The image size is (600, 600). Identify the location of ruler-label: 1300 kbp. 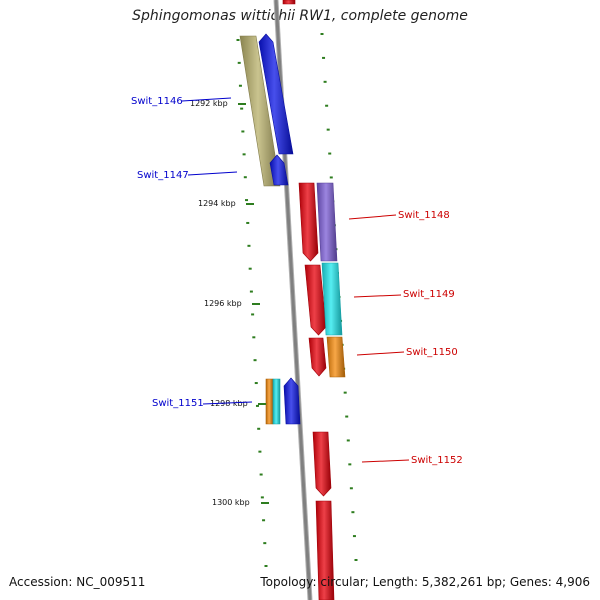
(231, 502).